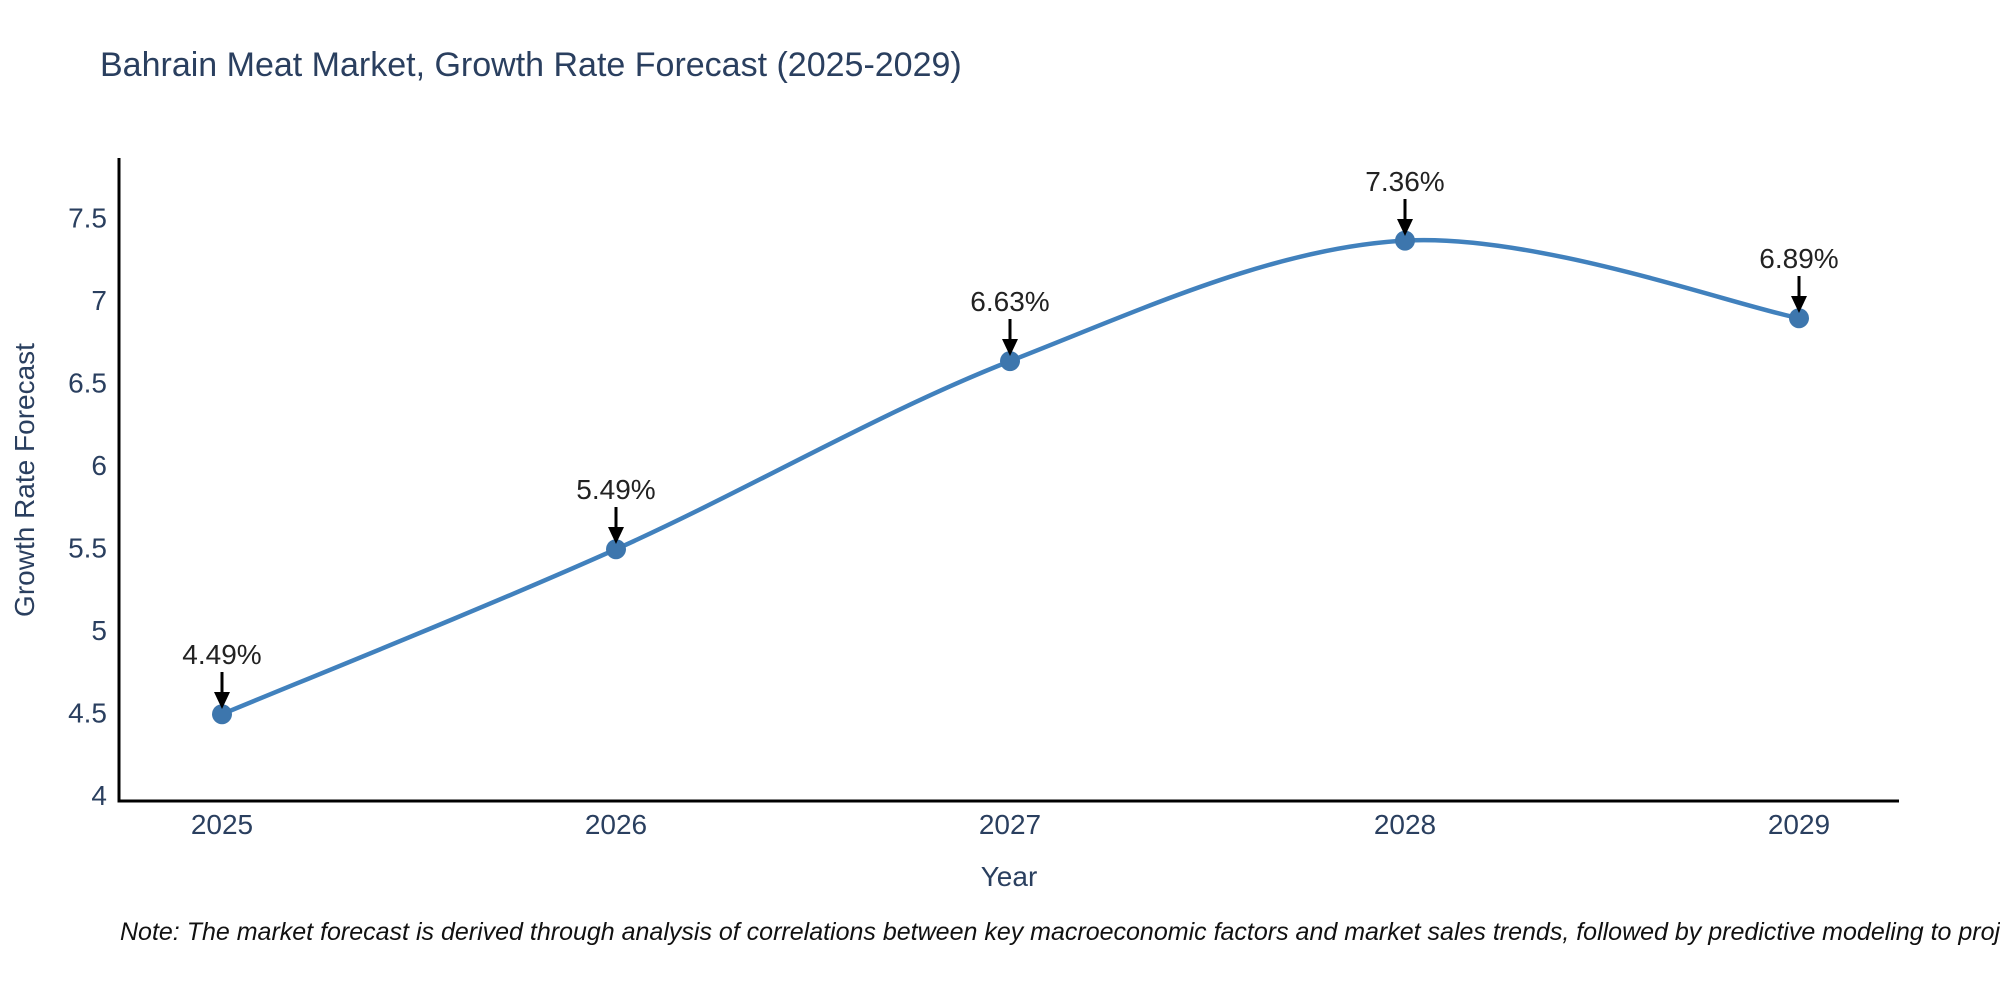 The height and width of the screenshot is (1000, 2000). I want to click on data-point-2026, so click(616, 549).